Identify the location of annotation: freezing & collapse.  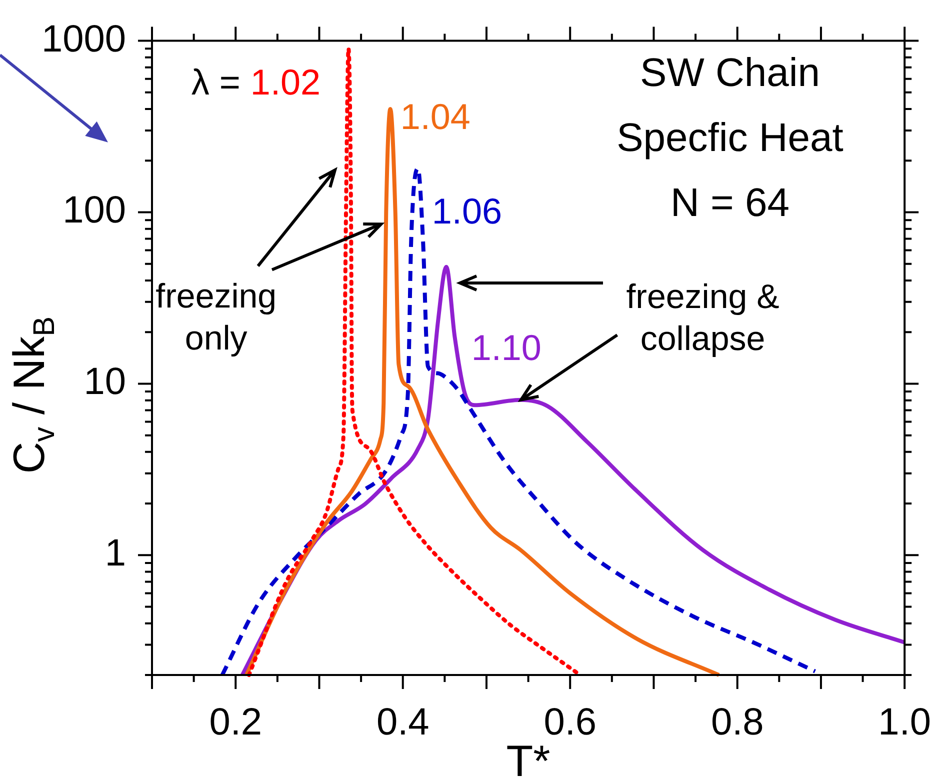
(703, 318).